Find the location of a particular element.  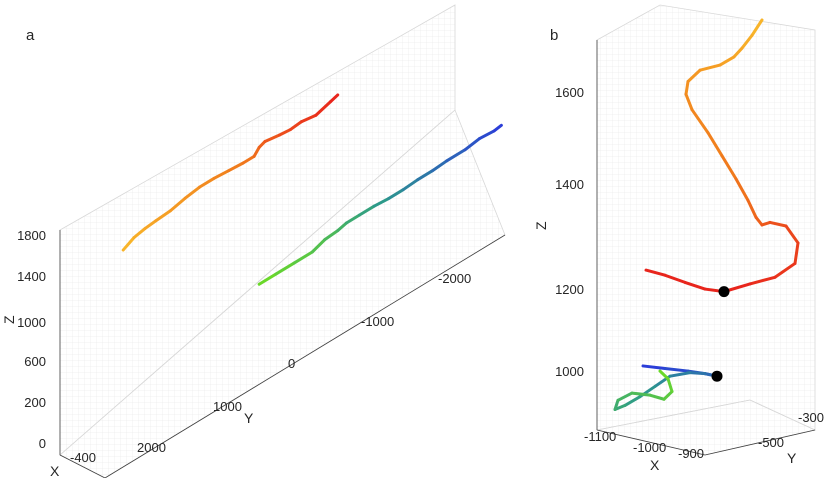

panel-a-xlabel: X is located at coordinates (55, 470).